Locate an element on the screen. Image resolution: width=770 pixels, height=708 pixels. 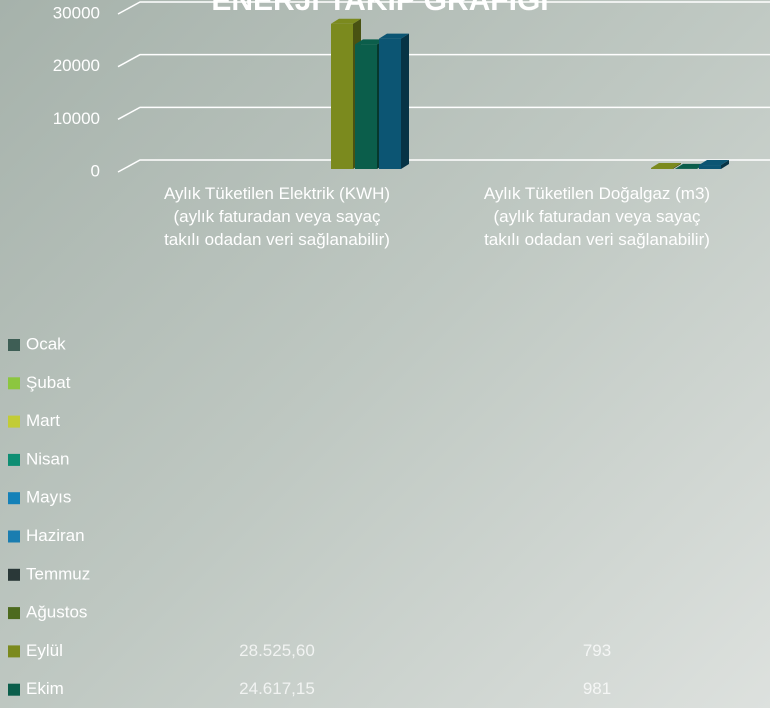
legend-label: Nisan is located at coordinates (47, 458).